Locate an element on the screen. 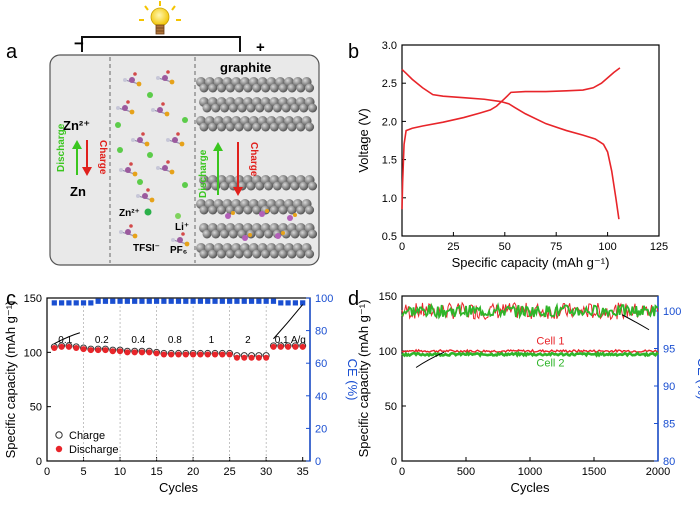 Image resolution: width=700 pixels, height=528 pixels. x-tick-label: 100 is located at coordinates (607, 247).